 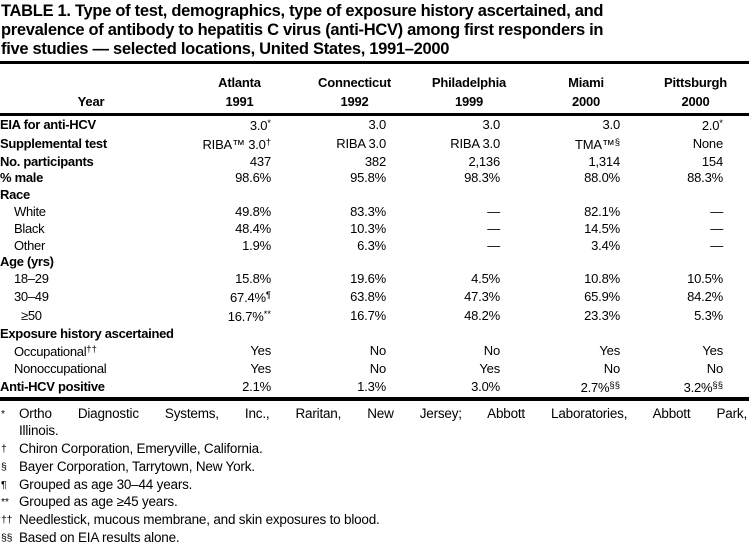 I want to click on cell: 98.6%, so click(x=253, y=178).